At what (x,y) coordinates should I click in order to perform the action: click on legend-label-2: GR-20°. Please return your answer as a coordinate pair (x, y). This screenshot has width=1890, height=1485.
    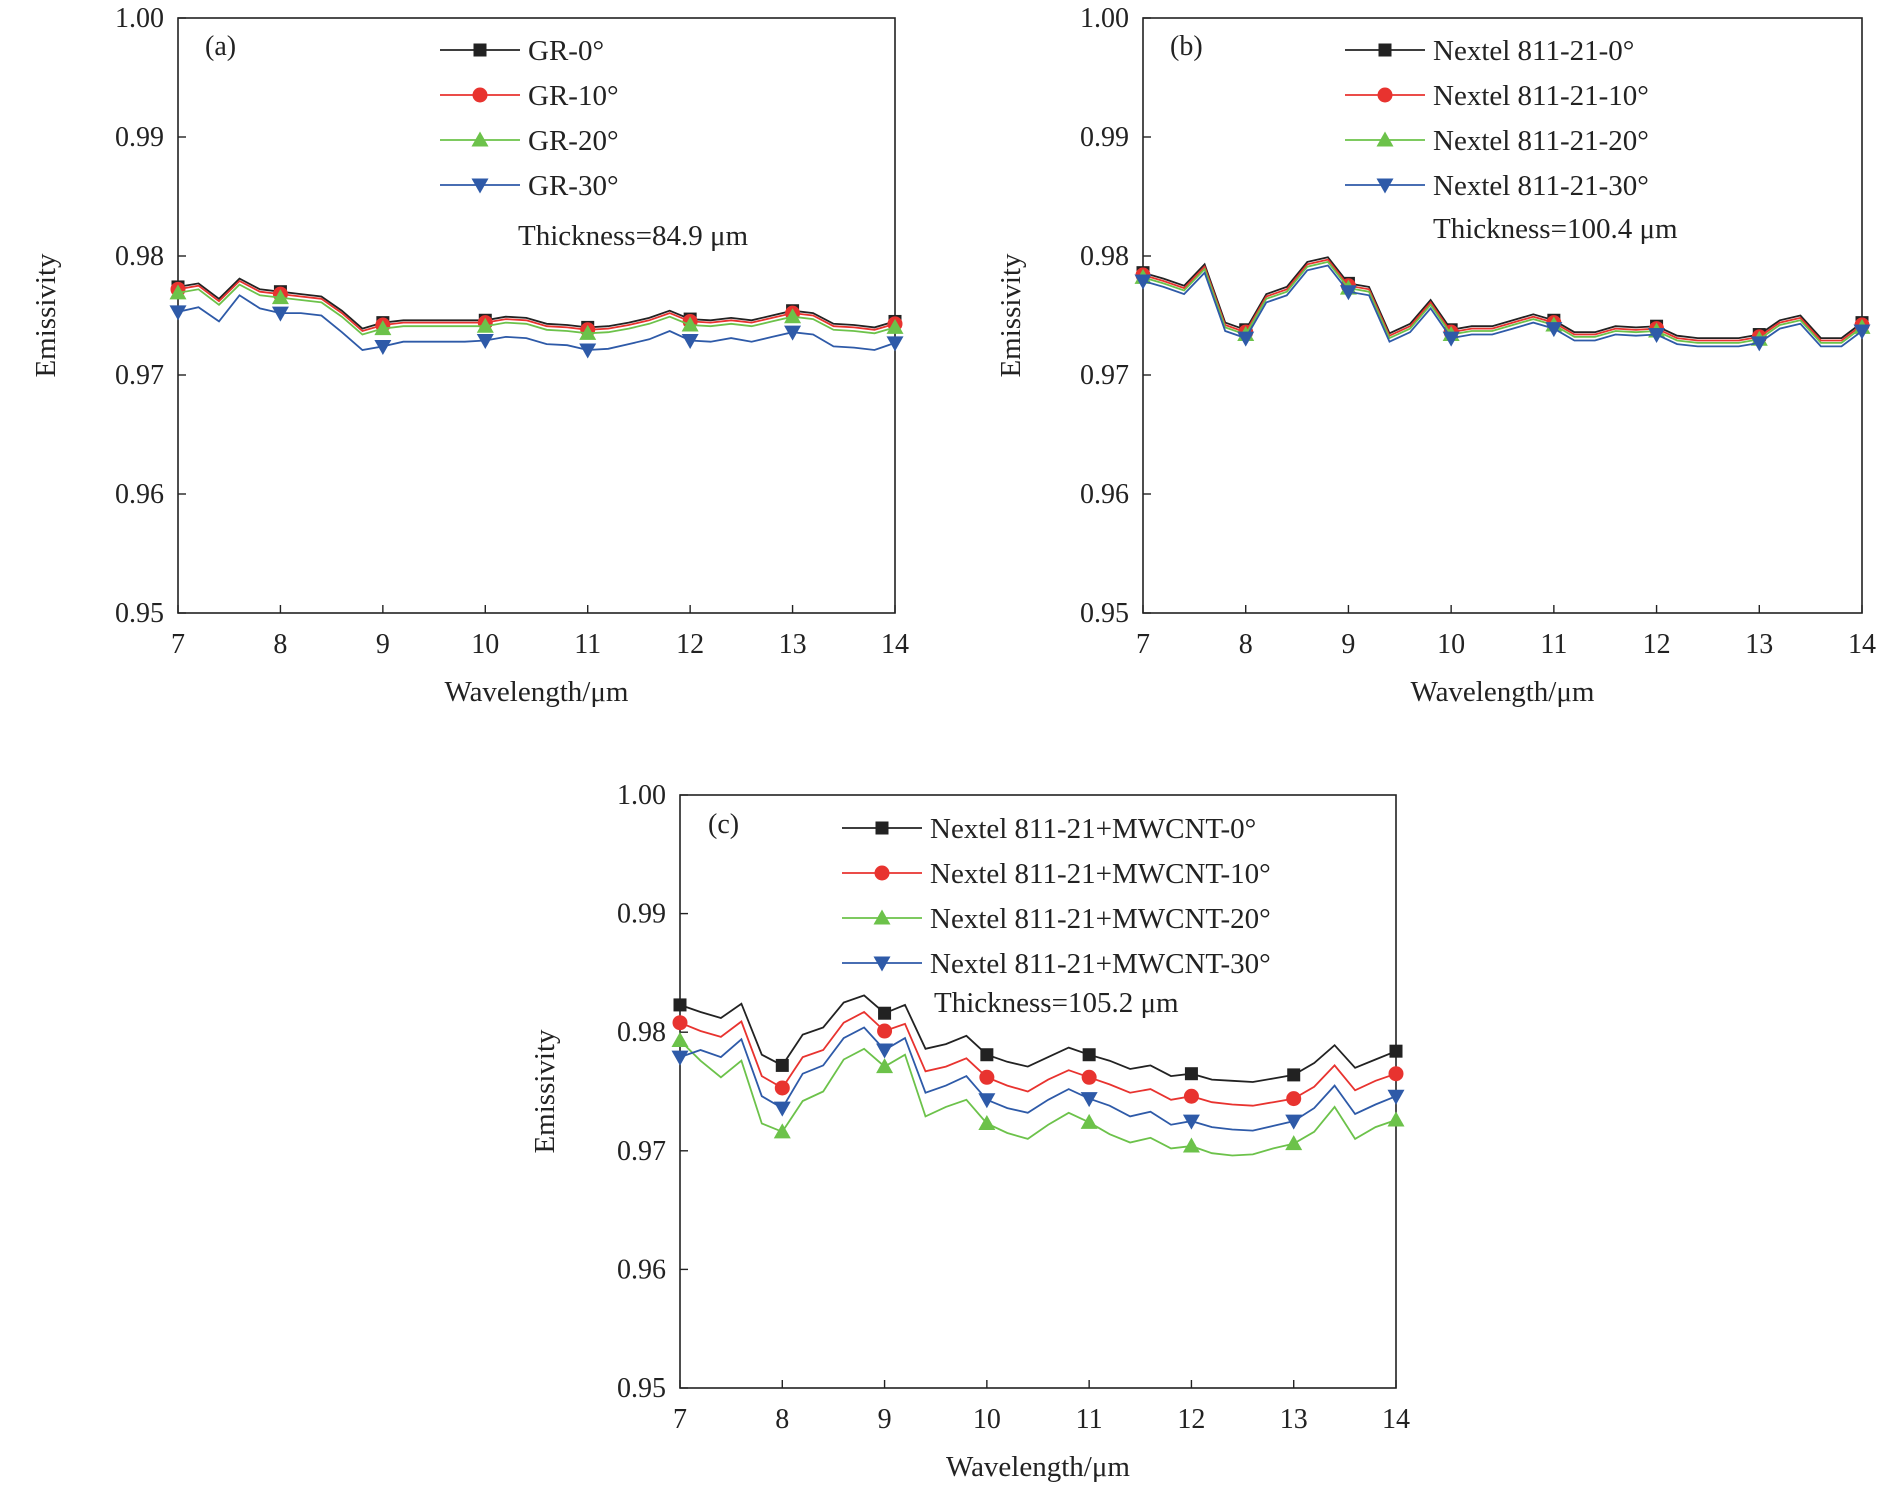
    Looking at the image, I should click on (573, 141).